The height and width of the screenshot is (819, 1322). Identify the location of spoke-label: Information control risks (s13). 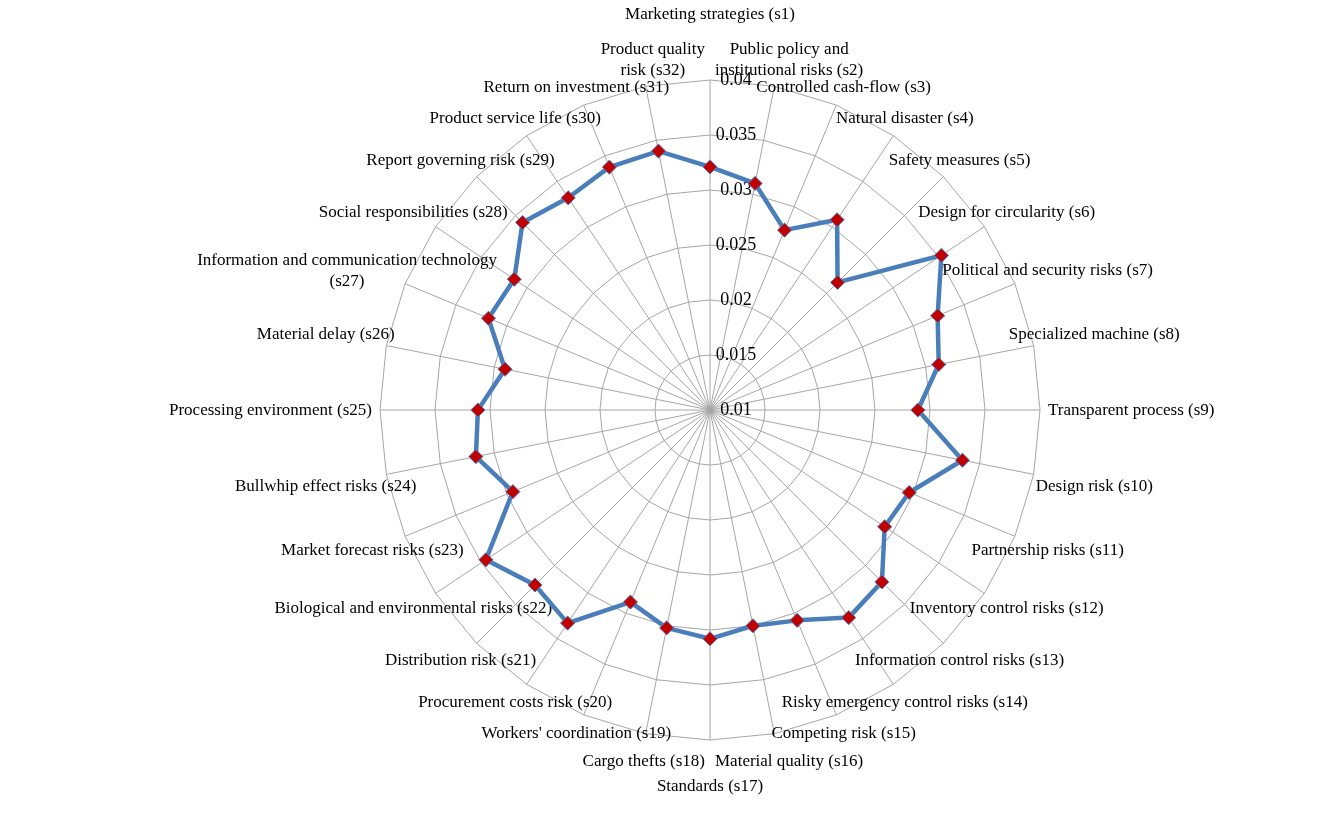
(959, 659).